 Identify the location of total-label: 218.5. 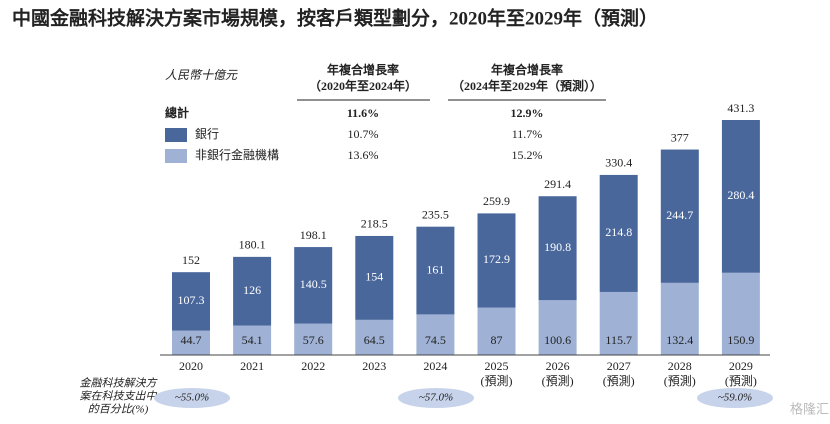
(374, 224).